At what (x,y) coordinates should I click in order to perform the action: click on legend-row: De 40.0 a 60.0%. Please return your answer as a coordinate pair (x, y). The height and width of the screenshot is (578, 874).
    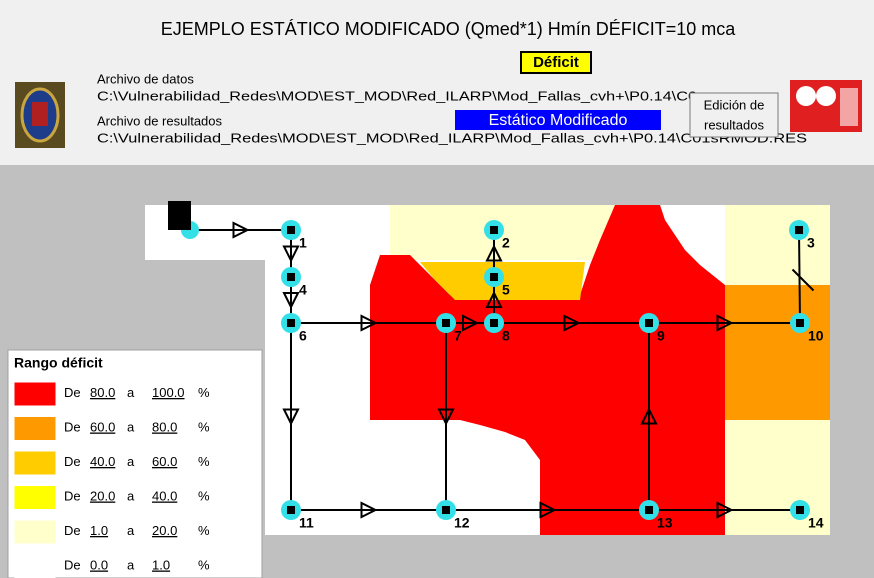
    Looking at the image, I should click on (137, 461).